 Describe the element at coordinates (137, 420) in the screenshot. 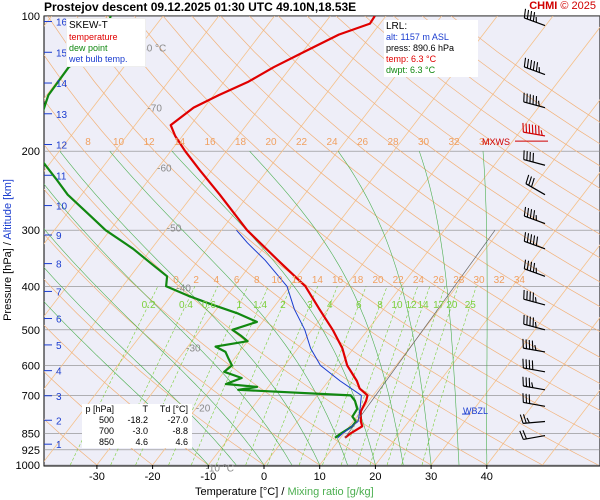

I see `level-table-cell: -18.2` at that location.